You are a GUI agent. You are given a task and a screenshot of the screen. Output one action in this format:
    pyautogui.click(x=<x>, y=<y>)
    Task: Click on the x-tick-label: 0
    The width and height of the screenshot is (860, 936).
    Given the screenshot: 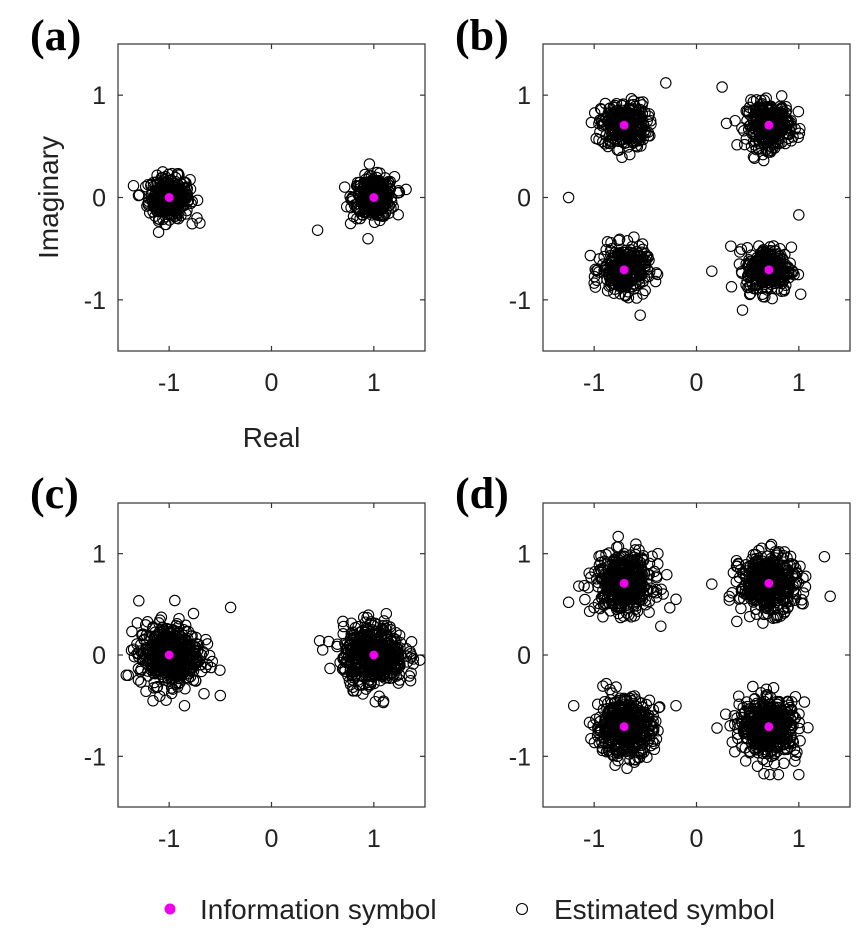 What is the action you would take?
    pyautogui.click(x=272, y=383)
    